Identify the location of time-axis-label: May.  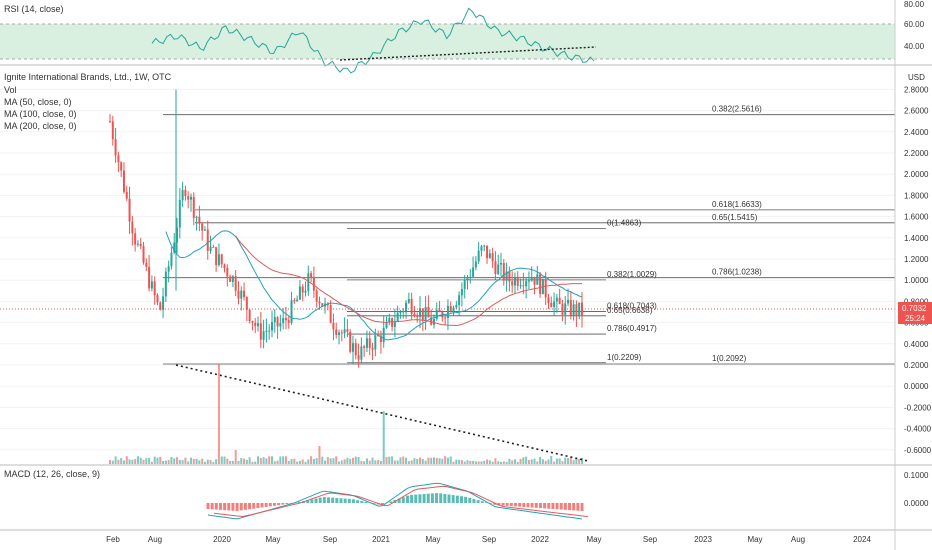
(754, 539).